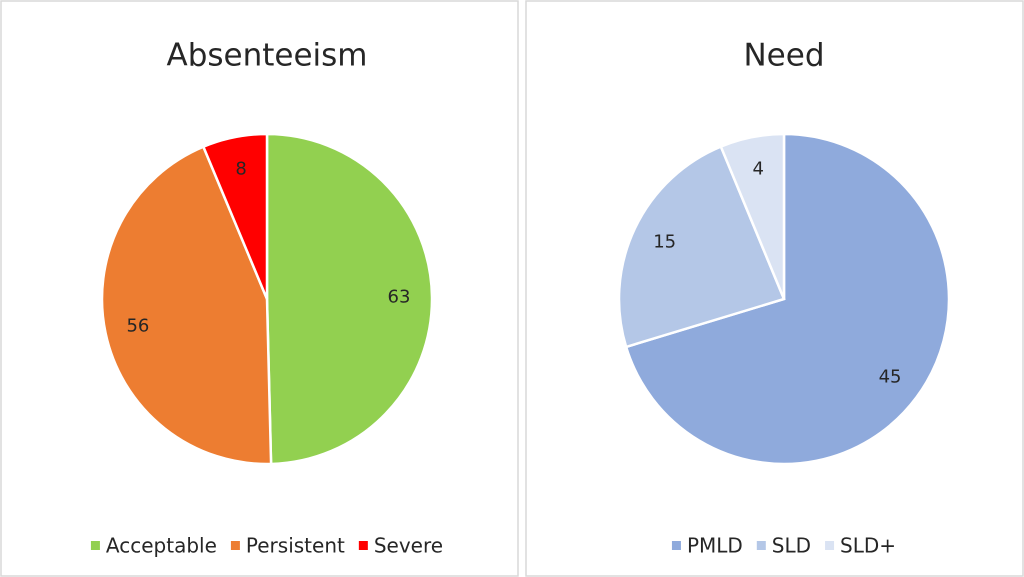 This screenshot has height=577, width=1024. What do you see at coordinates (664, 242) in the screenshot?
I see `data-label: 15` at bounding box center [664, 242].